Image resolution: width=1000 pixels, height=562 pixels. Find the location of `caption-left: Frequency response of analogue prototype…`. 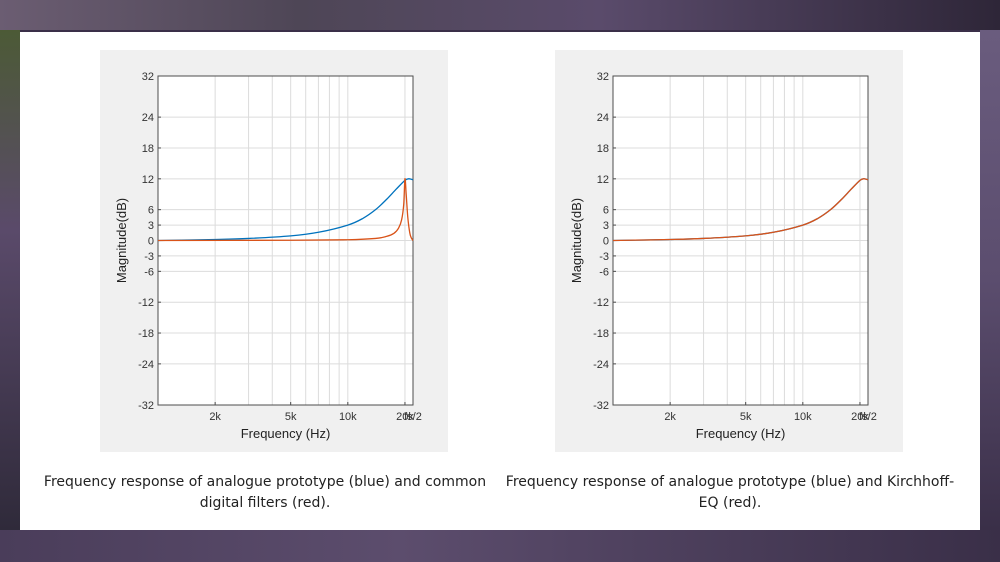

caption-left: Frequency response of analogue prototype… is located at coordinates (265, 492).